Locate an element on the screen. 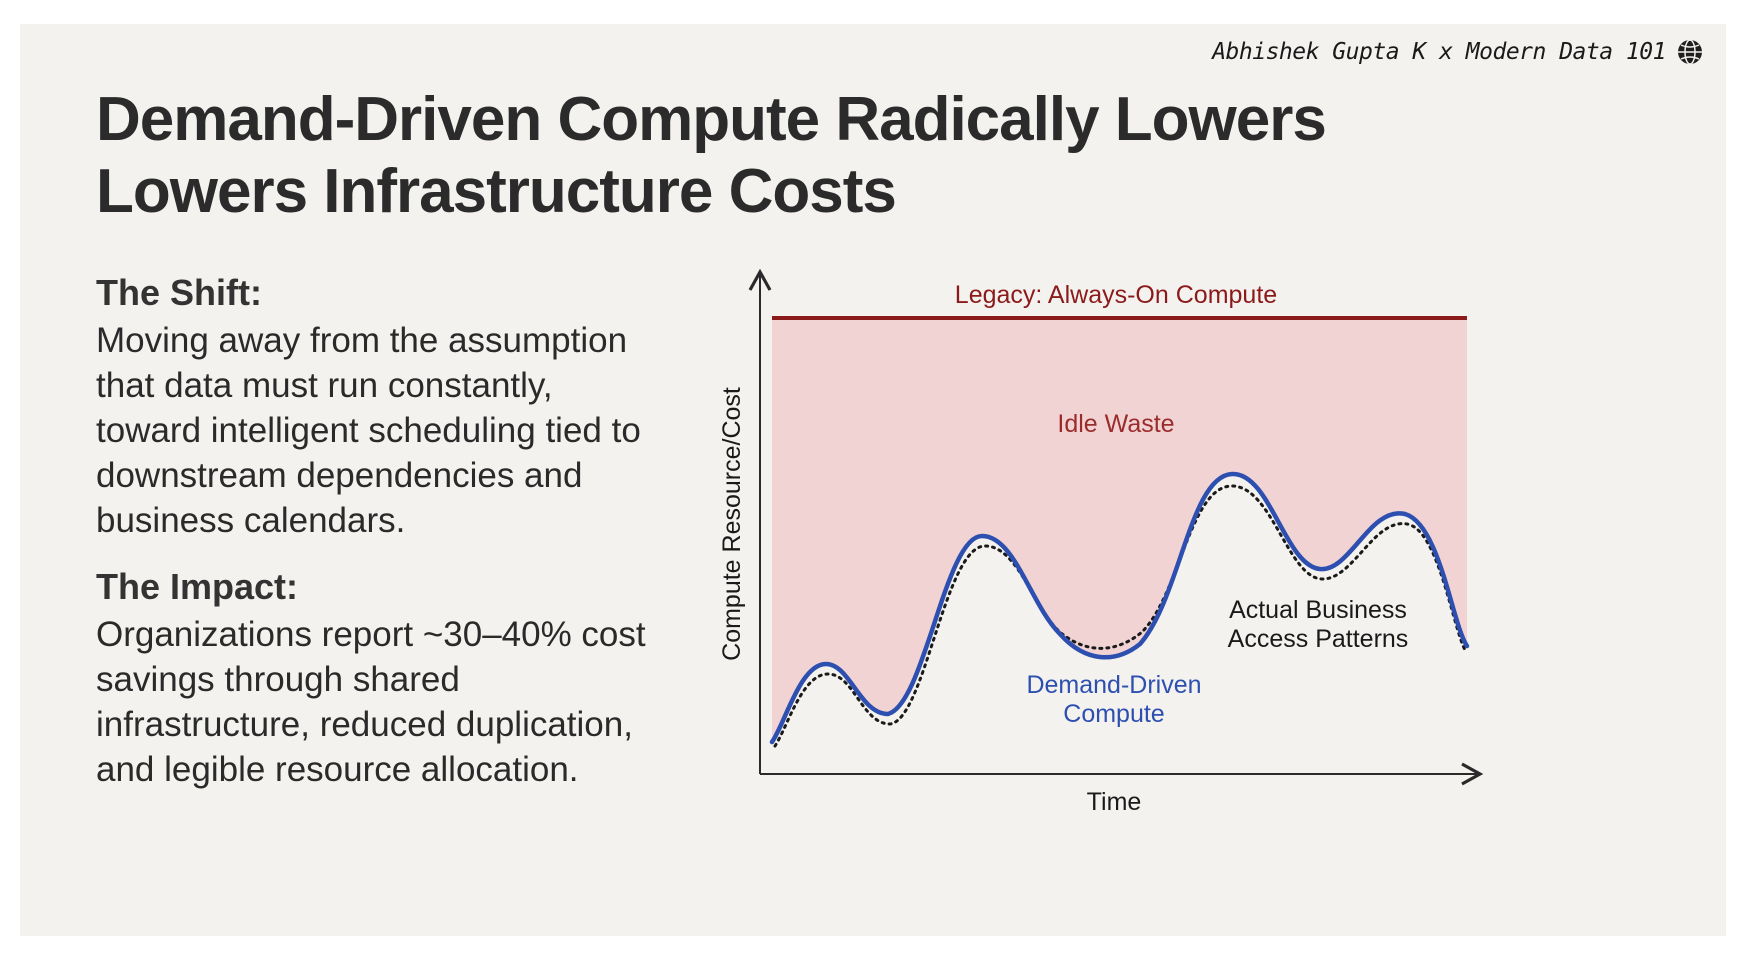 The image size is (1746, 960). x-axis-label: Time is located at coordinates (1114, 802).